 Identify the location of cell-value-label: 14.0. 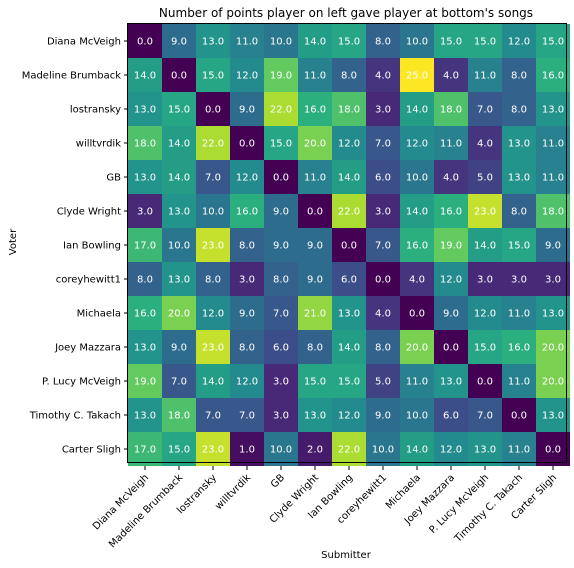
(315, 42).